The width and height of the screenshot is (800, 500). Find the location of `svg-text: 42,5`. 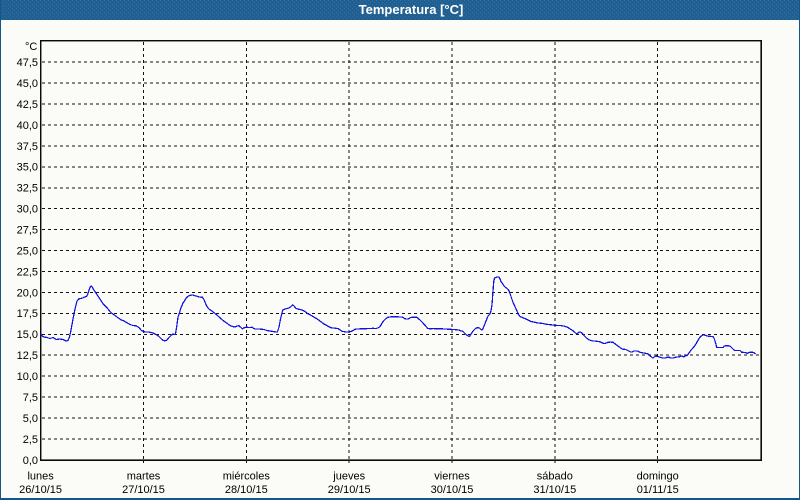

svg-text: 42,5 is located at coordinates (26, 105).